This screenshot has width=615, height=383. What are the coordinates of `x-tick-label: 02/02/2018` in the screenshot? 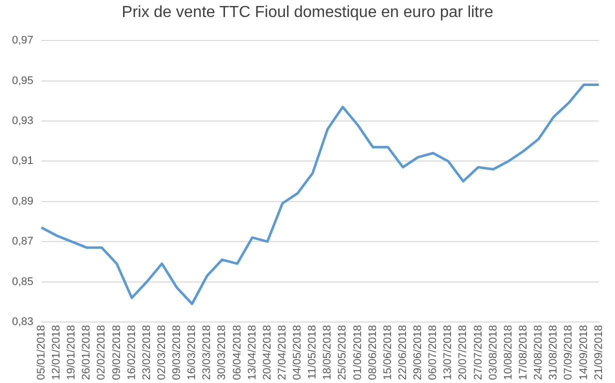 It's located at (102, 352).